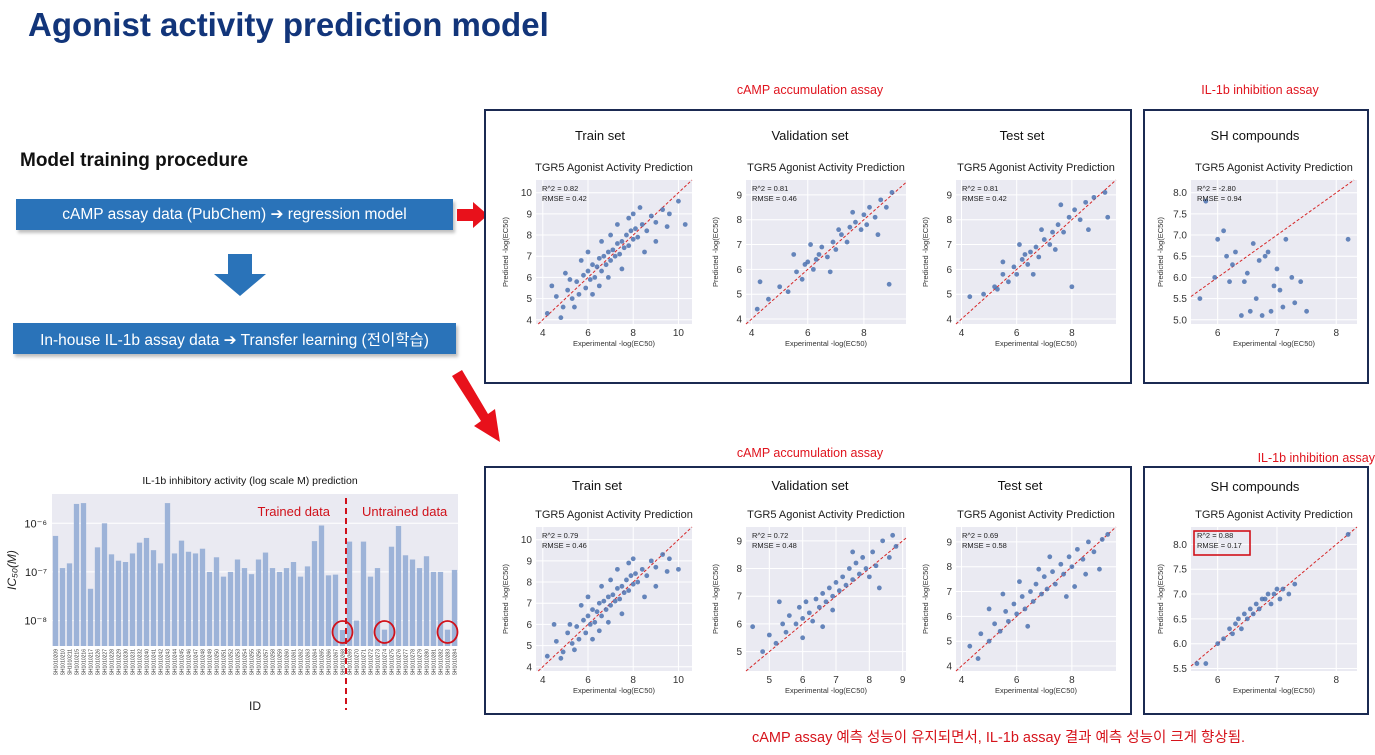  What do you see at coordinates (12, 570) in the screenshot?
I see `bar-y-axis-label: IC₅₀(M)` at bounding box center [12, 570].